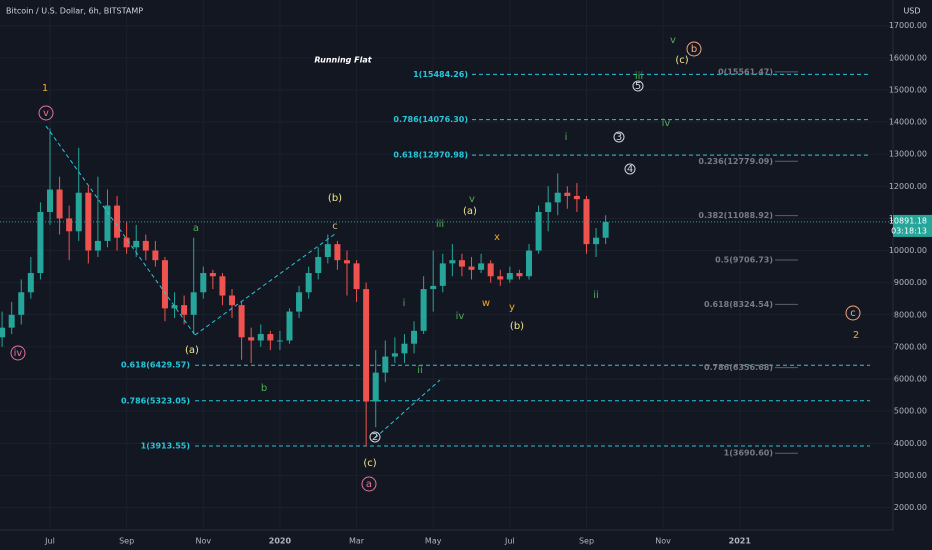 This screenshot has height=550, width=932. Describe the element at coordinates (908, 154) in the screenshot. I see `y-tick-label: 13000.00` at that location.